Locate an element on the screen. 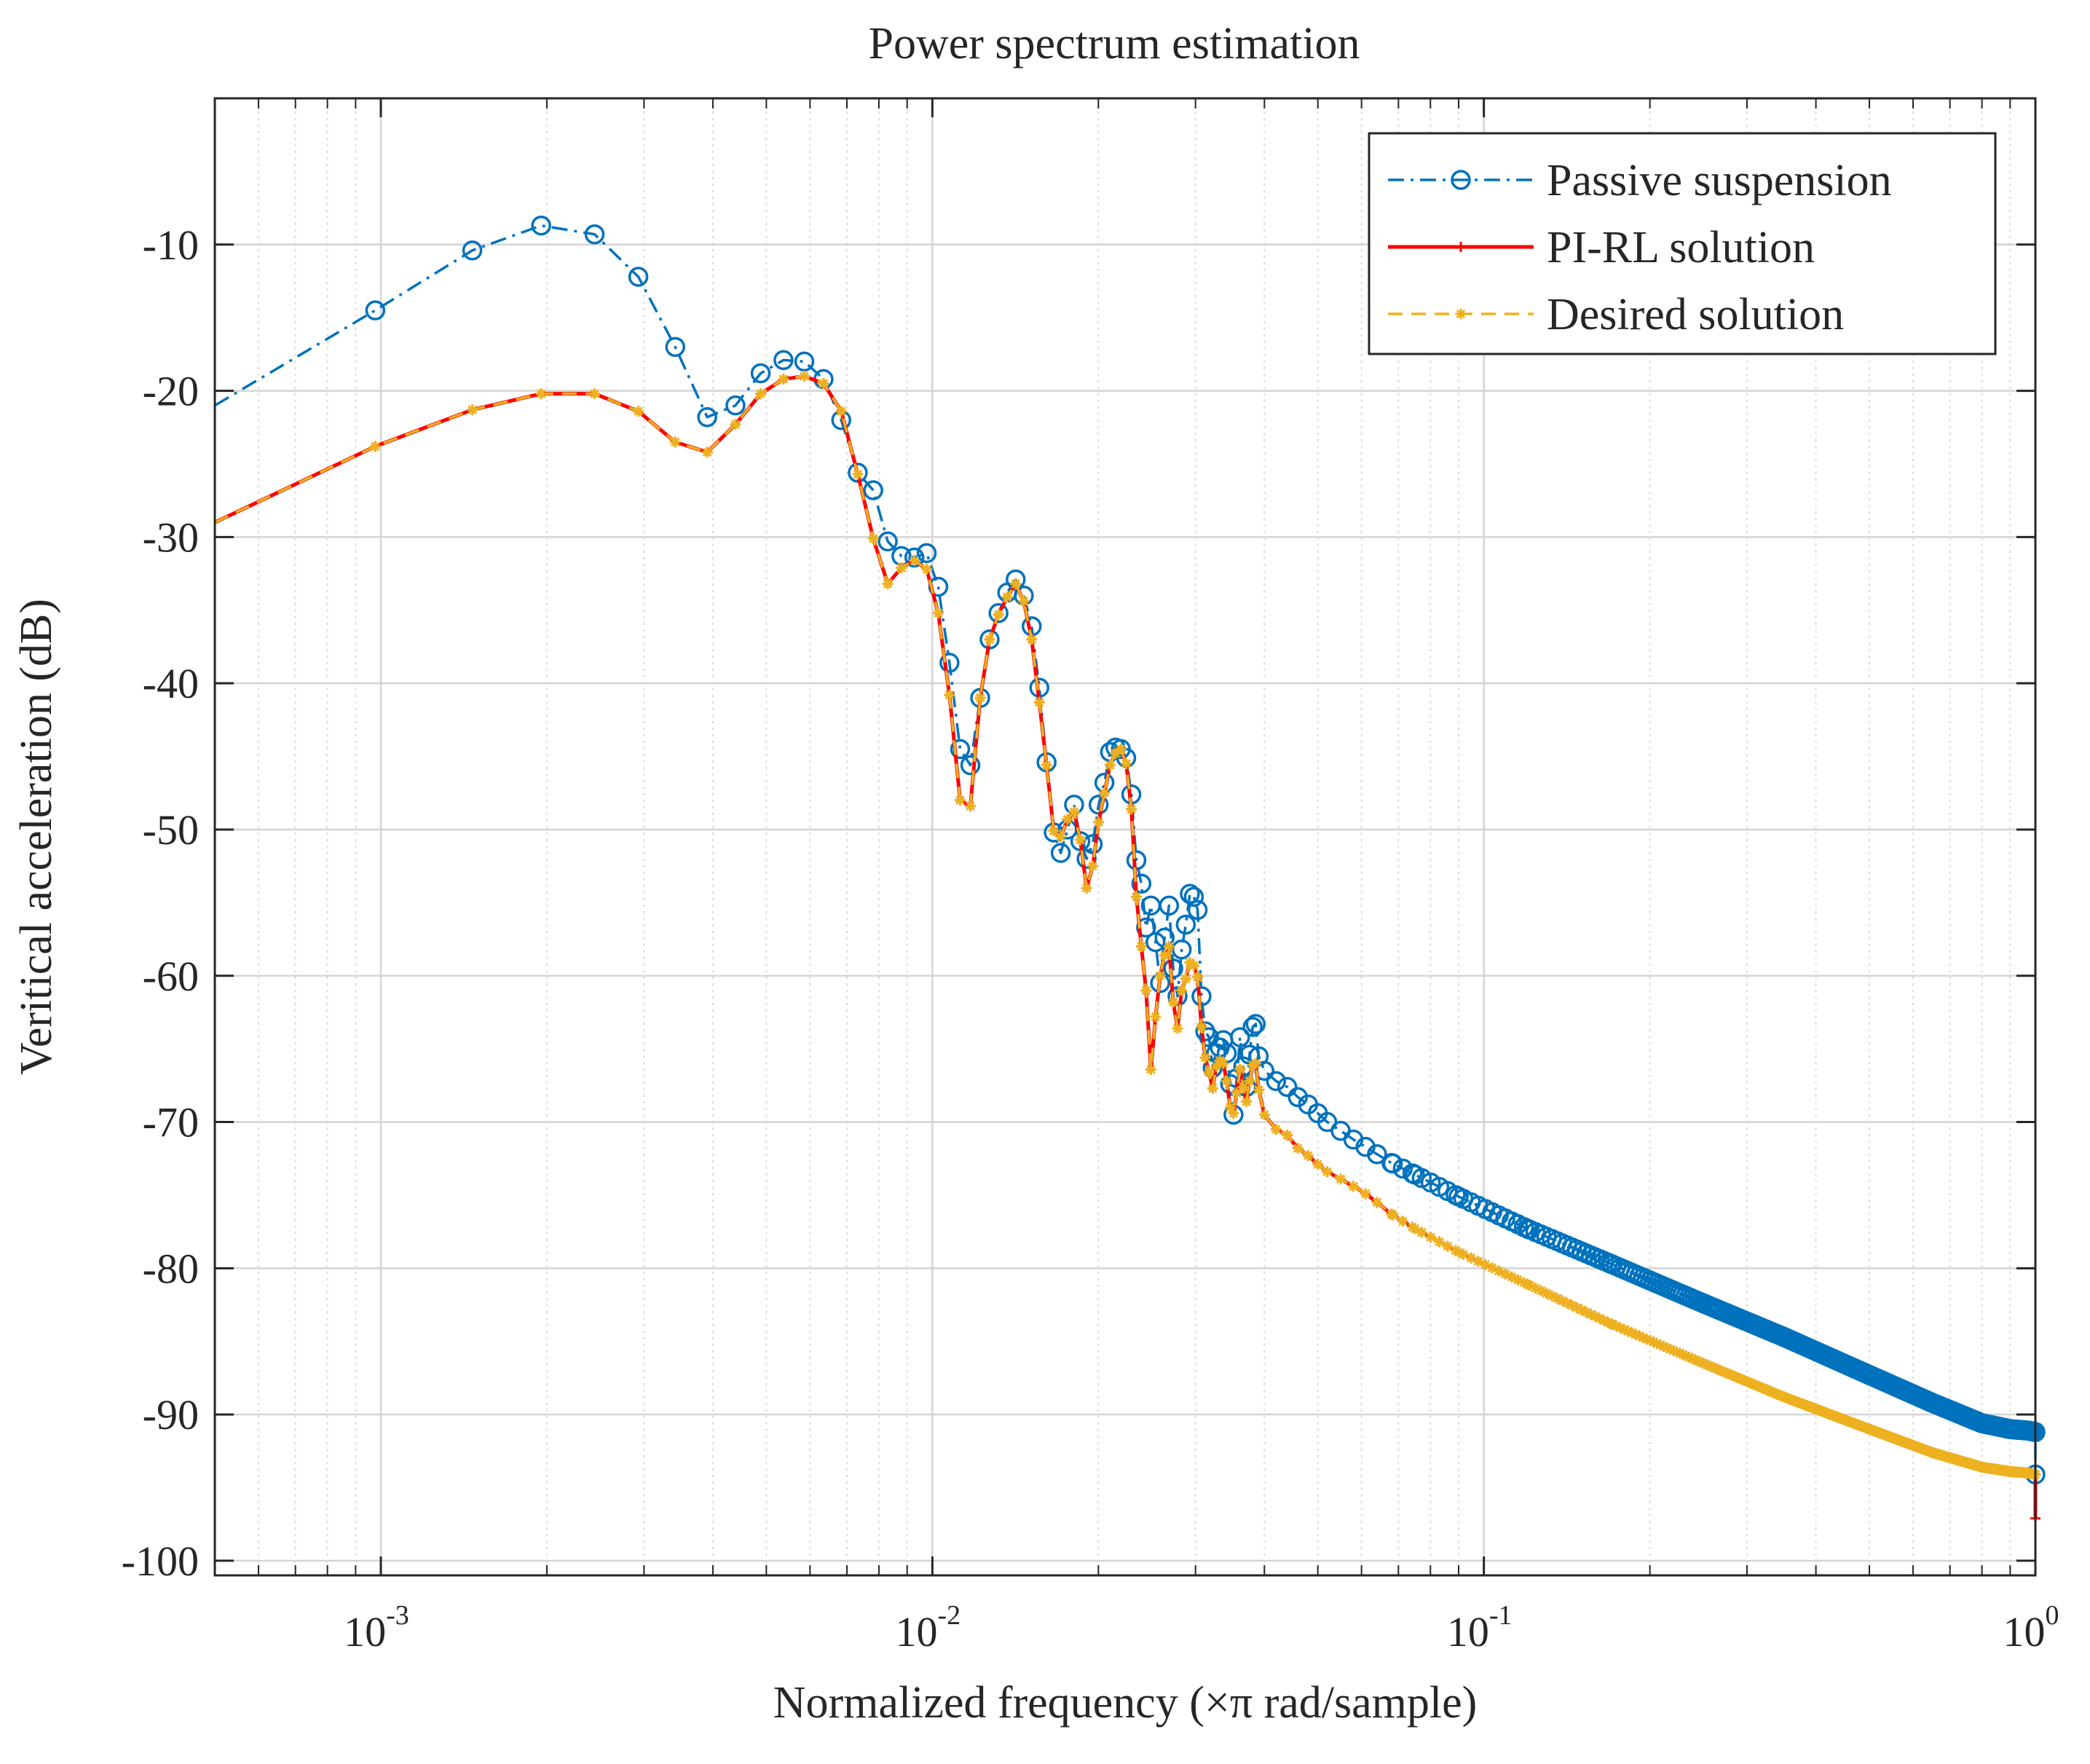 The width and height of the screenshot is (2090, 1764). y-tick-label: -60 is located at coordinates (171, 976).